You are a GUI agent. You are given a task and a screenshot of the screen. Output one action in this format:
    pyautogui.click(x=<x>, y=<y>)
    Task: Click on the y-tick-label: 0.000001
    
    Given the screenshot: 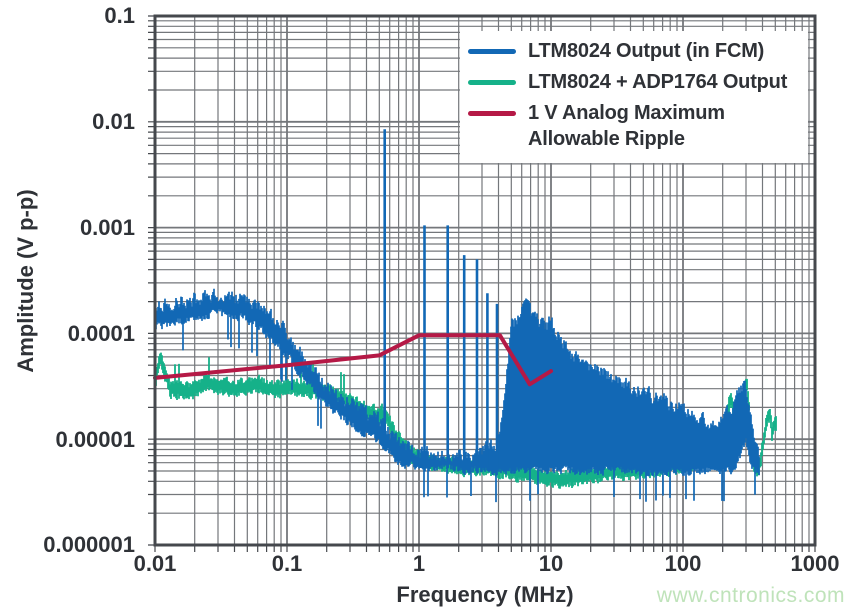 What is the action you would take?
    pyautogui.click(x=89, y=544)
    